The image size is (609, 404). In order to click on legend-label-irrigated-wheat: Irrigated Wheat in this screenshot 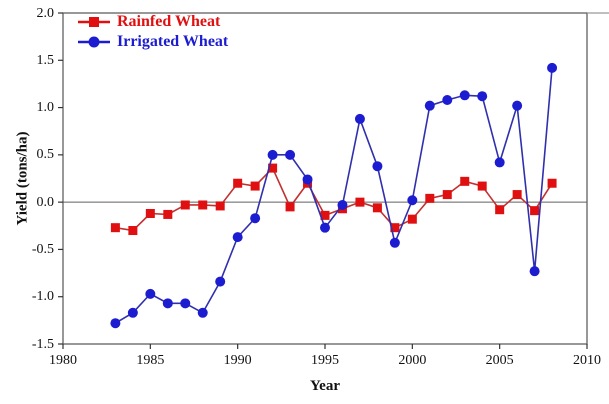, I will do `click(173, 41)`.